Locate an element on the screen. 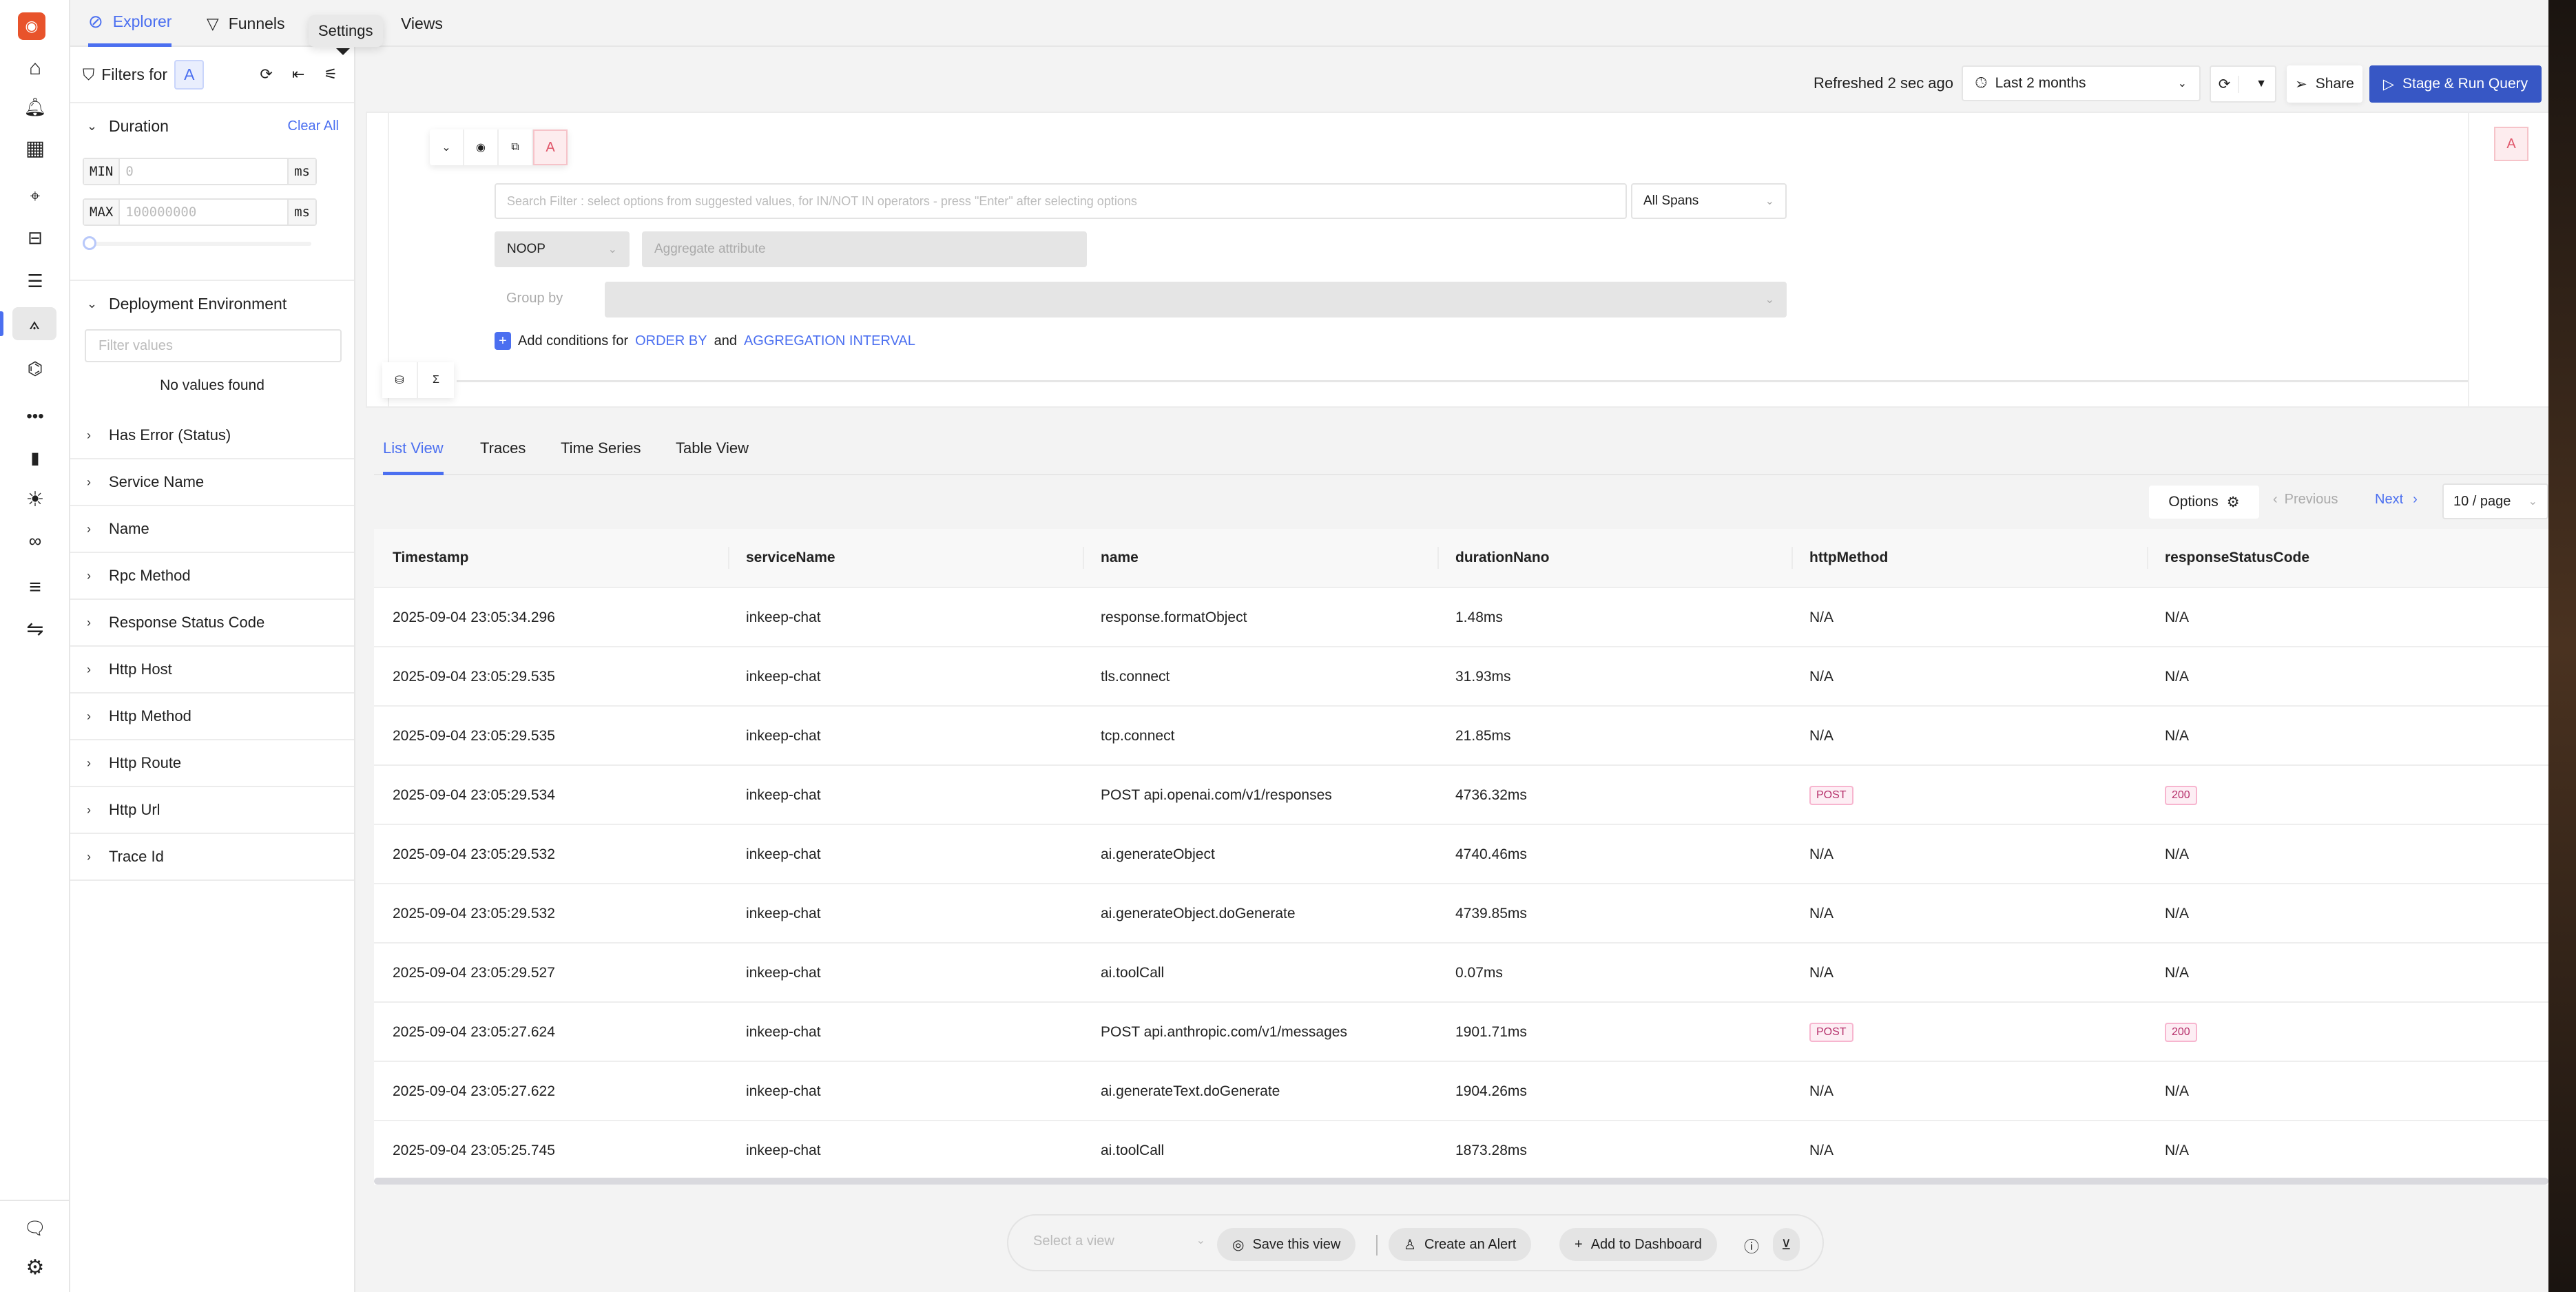 This screenshot has width=2576, height=1292. info-icon: ⓘ is located at coordinates (1752, 1246).